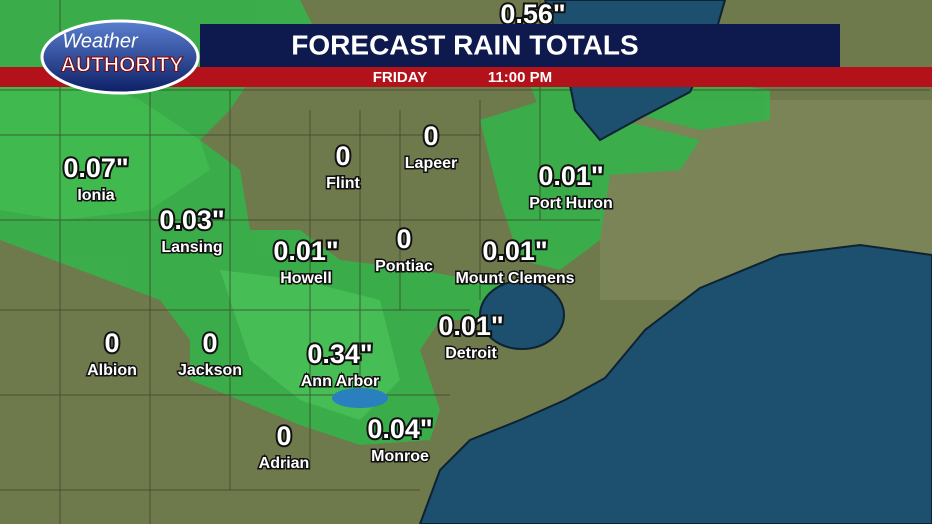 This screenshot has width=932, height=524. I want to click on city-name: Adrian, so click(284, 463).